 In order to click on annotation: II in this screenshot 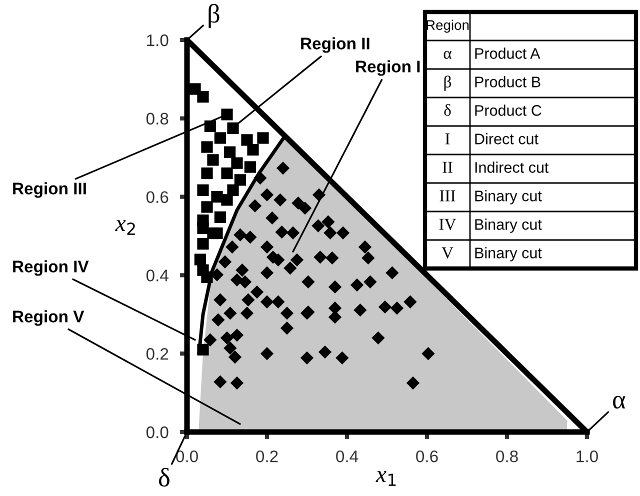, I will do `click(447, 167)`.